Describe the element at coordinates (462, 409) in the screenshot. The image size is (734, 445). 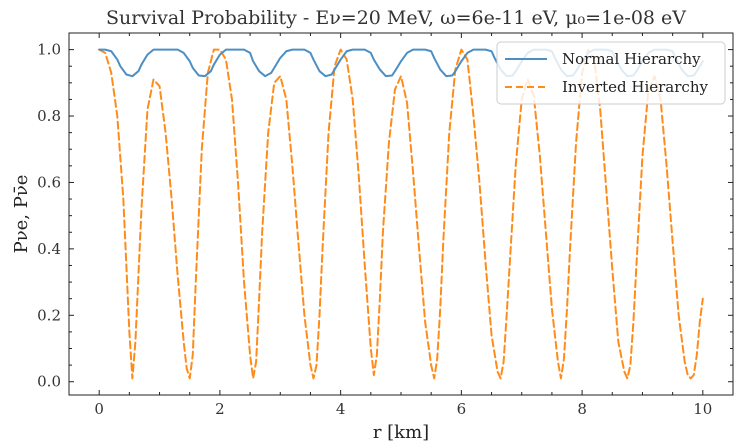
I see `x-tick-label: 6` at that location.